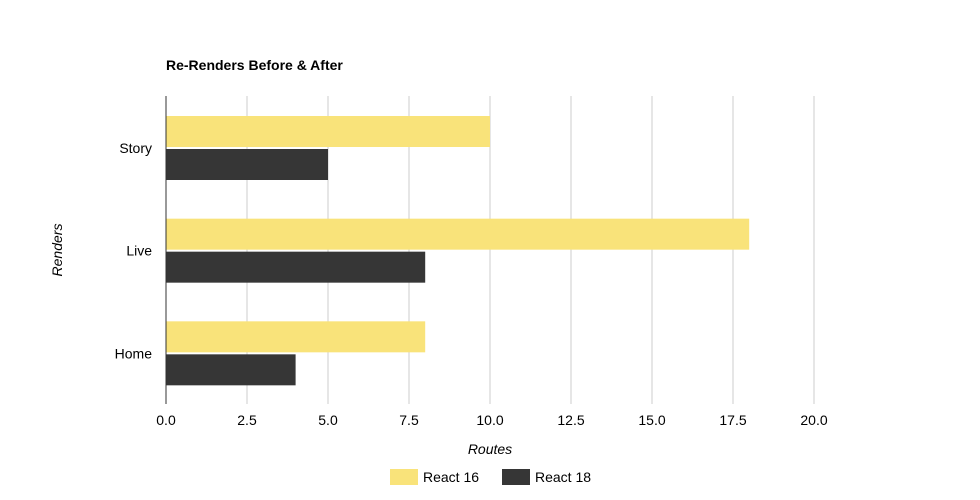 This screenshot has height=500, width=980. Describe the element at coordinates (247, 420) in the screenshot. I see `x-tick-label: 2.5` at that location.